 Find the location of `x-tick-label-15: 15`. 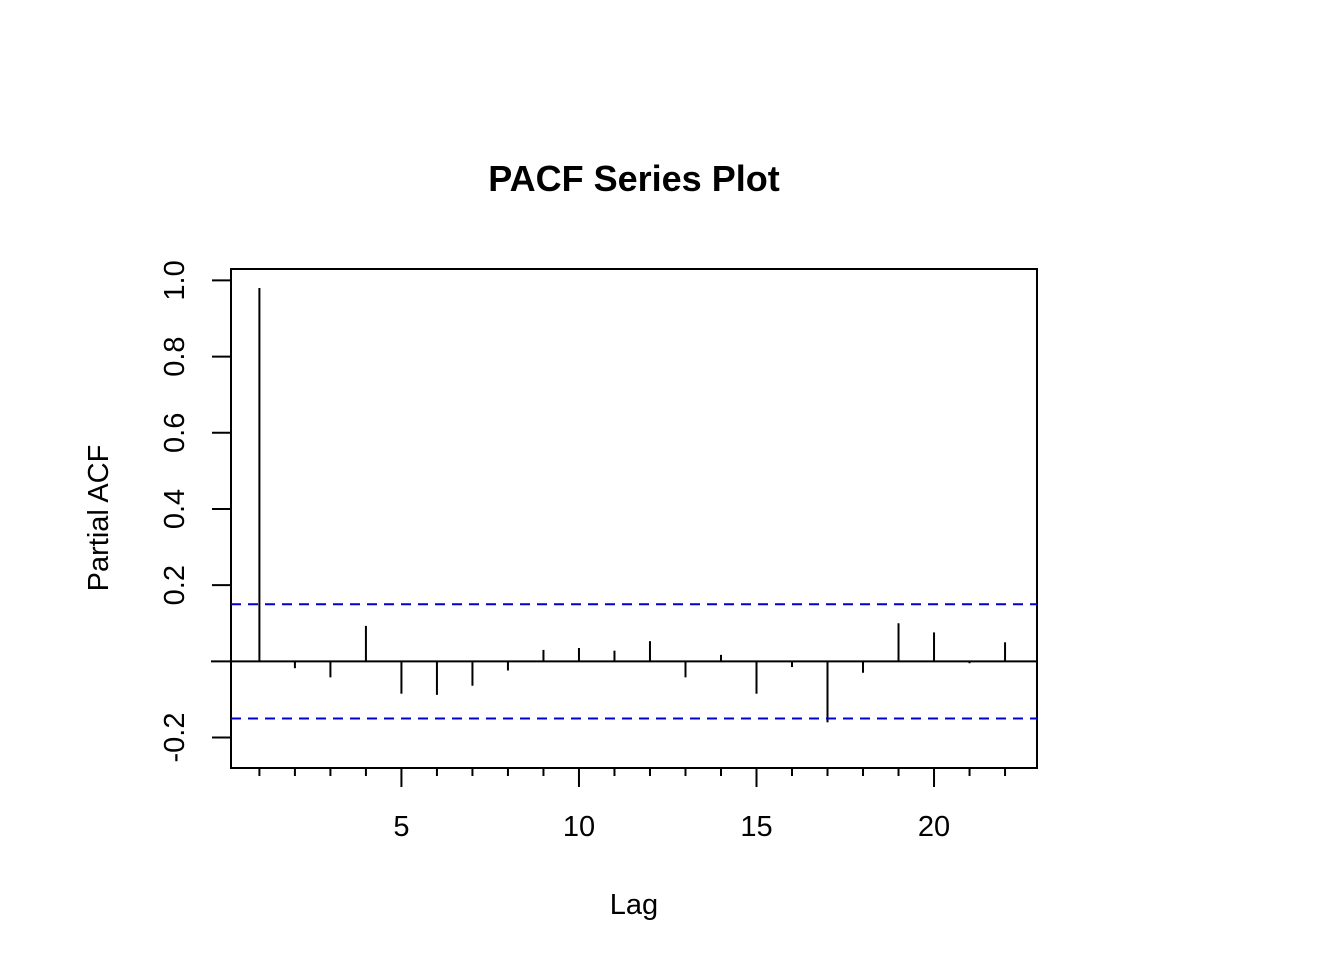

x-tick-label-15: 15 is located at coordinates (756, 827).